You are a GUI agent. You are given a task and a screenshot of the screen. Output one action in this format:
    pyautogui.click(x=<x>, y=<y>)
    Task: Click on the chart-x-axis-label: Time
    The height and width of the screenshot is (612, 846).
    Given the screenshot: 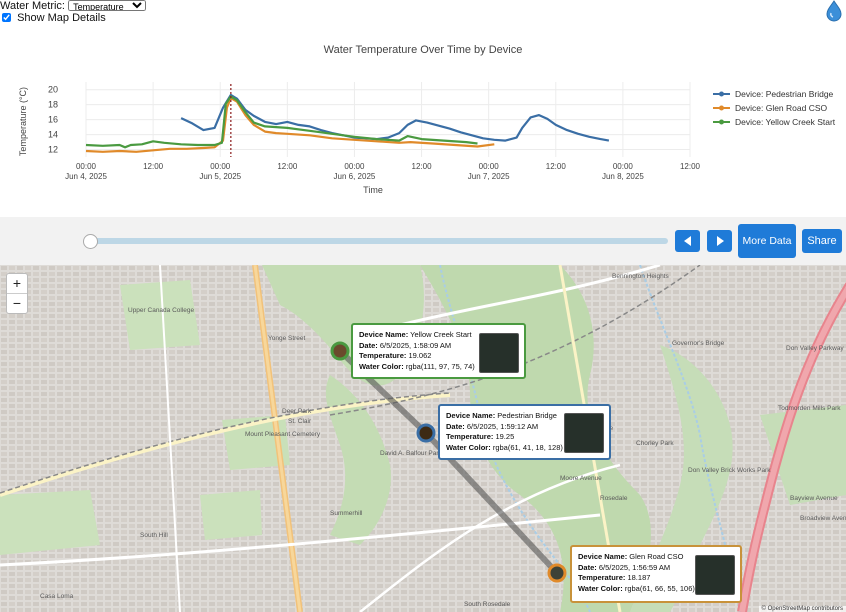 What is the action you would take?
    pyautogui.click(x=373, y=190)
    